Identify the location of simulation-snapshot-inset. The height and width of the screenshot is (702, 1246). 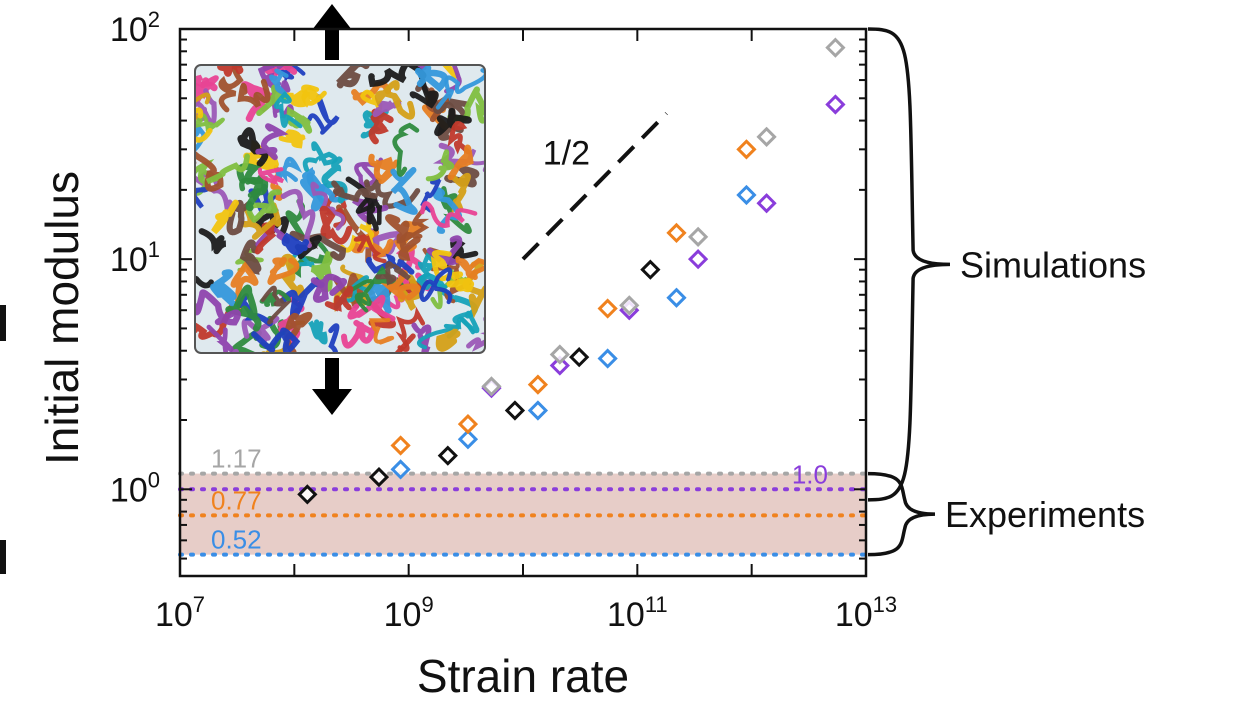
(340, 209).